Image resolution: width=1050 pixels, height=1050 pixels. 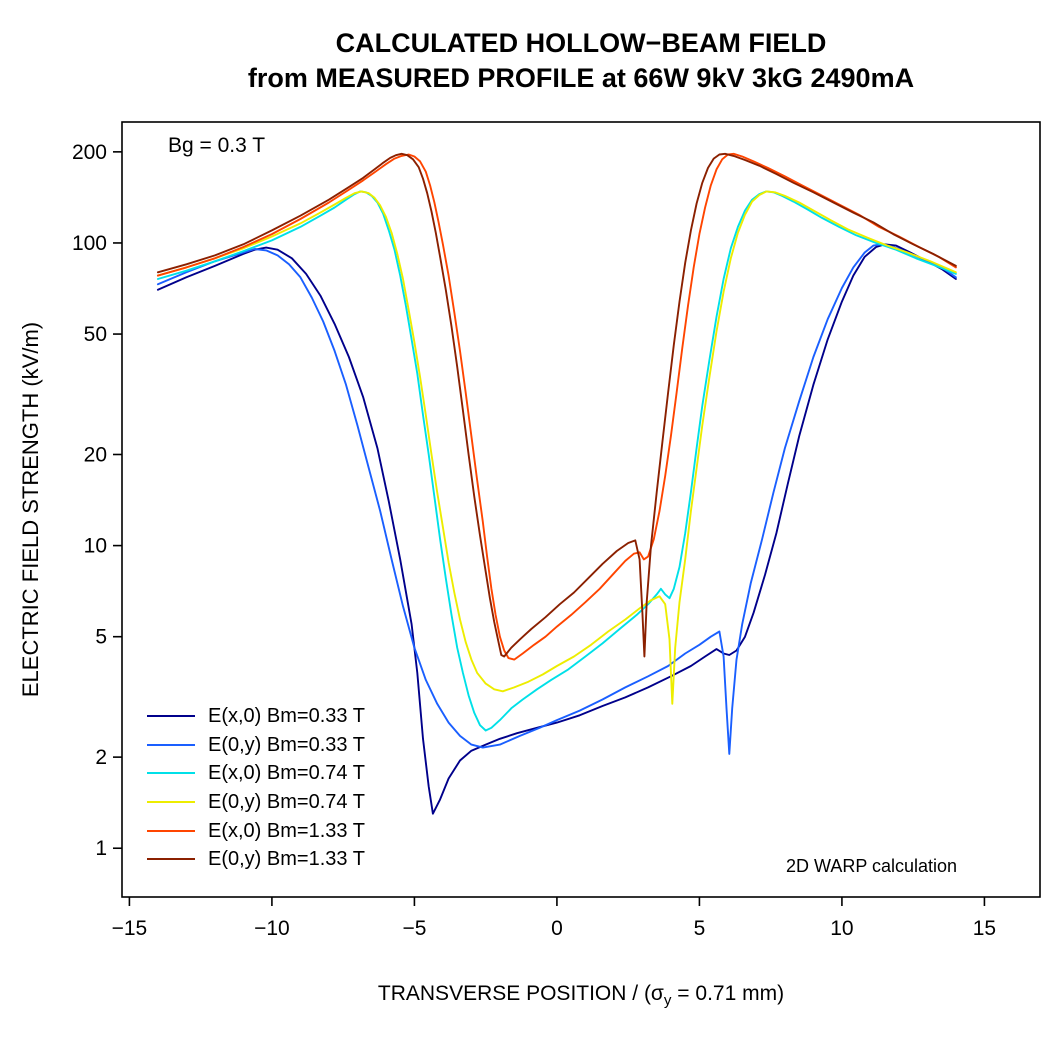 I want to click on legend-label: E(0,y) Bm=0.74 T, so click(x=286, y=802).